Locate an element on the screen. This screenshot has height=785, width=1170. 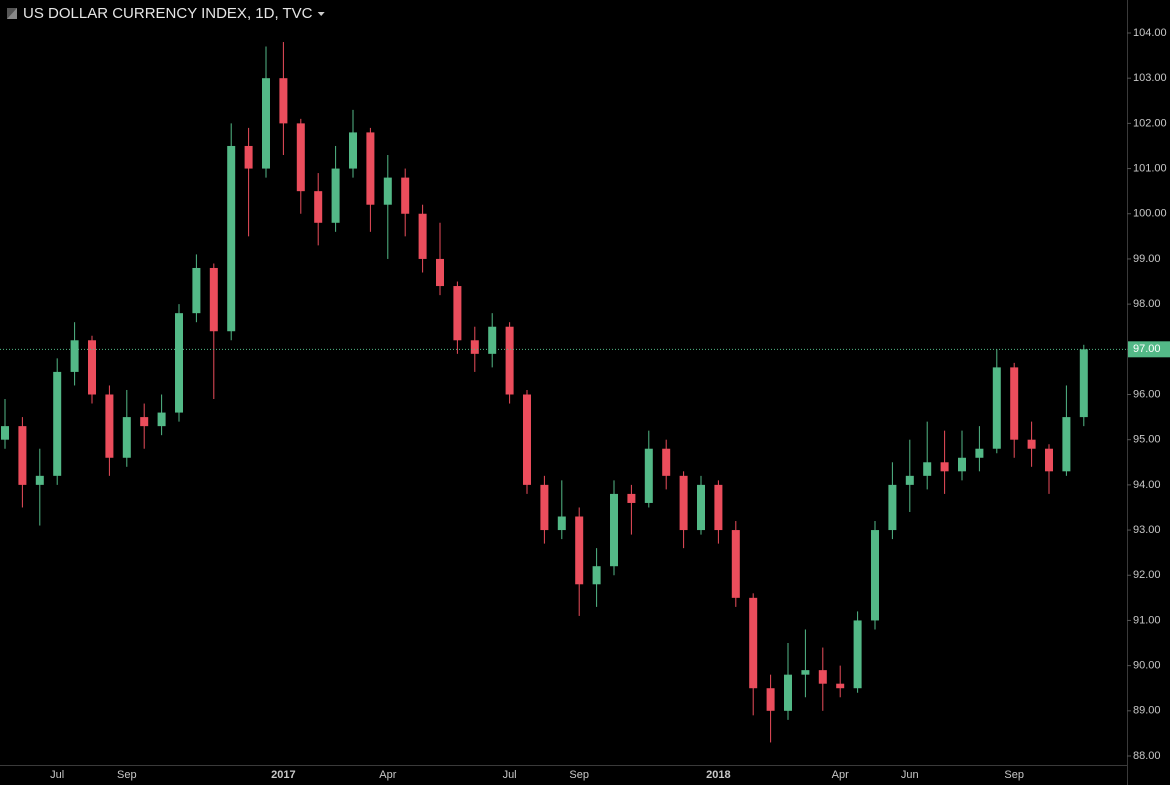
y-tick-label: 98.00 is located at coordinates (1147, 304).